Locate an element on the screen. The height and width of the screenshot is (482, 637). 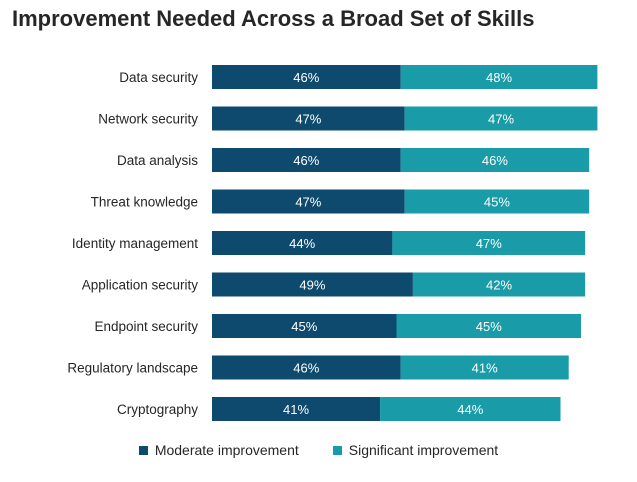
value-label-moderate: 41% is located at coordinates (296, 409).